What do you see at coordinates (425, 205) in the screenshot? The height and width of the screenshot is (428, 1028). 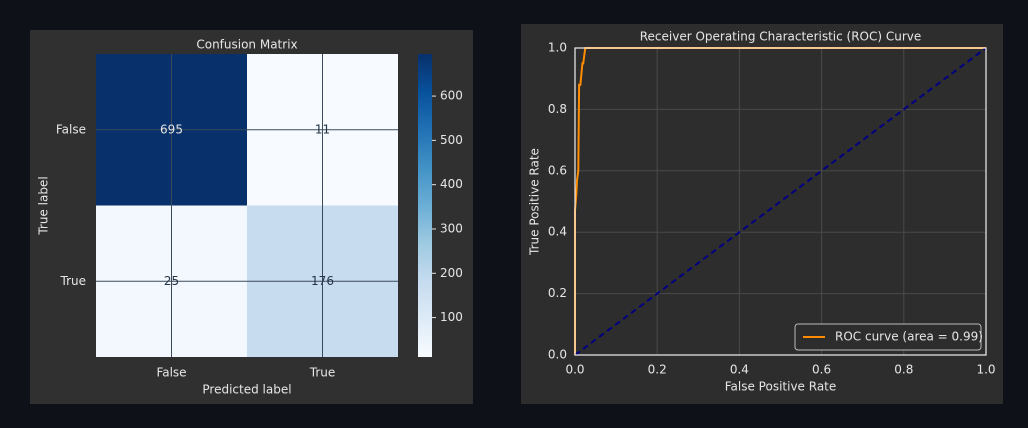 I see `colorbar` at bounding box center [425, 205].